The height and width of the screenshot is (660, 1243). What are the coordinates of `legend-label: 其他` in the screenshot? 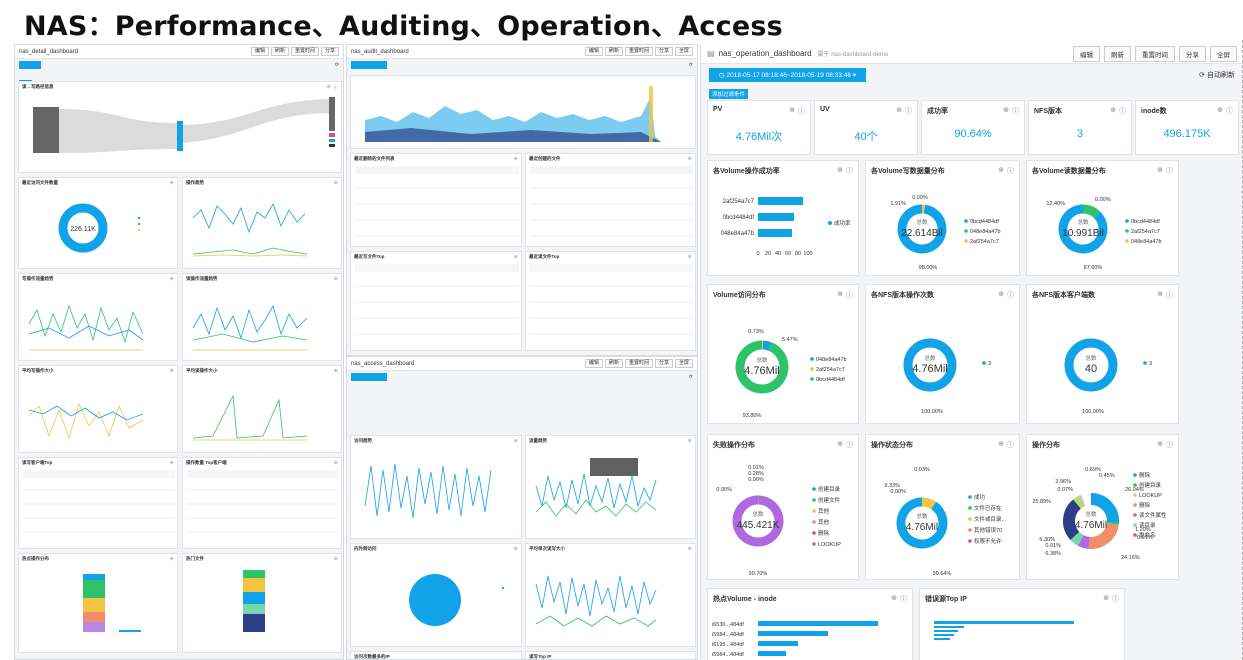 It's located at (824, 522).